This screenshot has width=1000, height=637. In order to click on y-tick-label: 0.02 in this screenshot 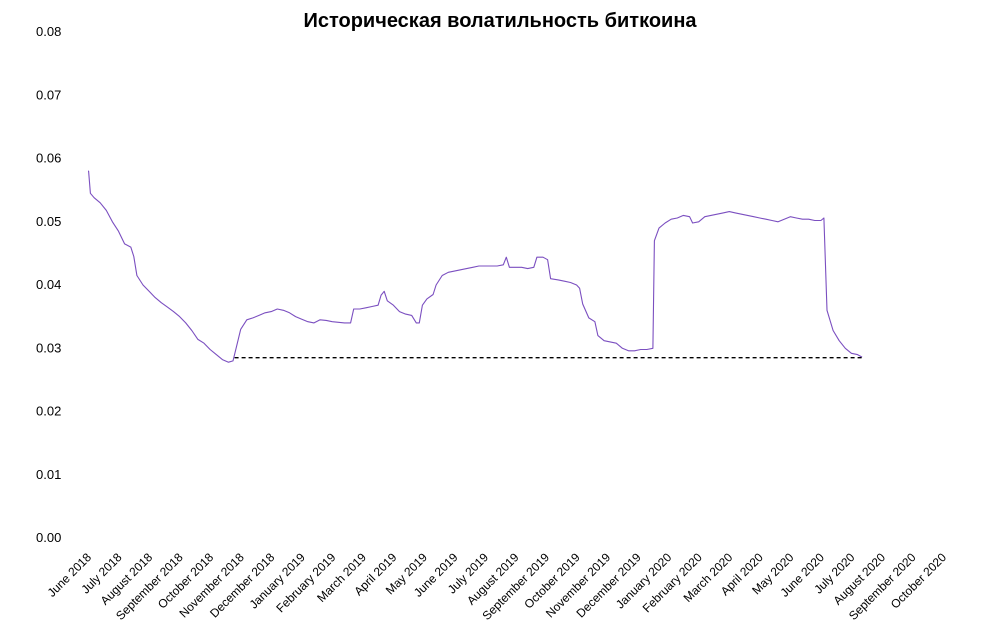, I will do `click(48, 411)`.